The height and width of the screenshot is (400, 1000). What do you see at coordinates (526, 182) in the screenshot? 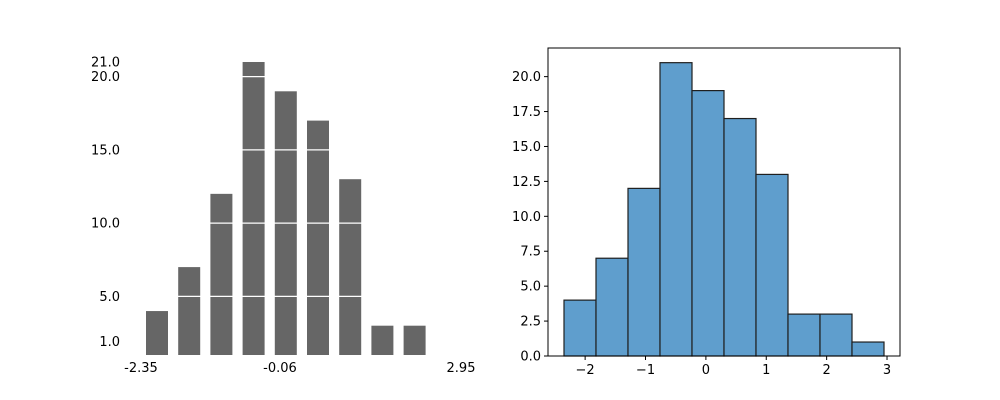
I see `y-tick-label: 12.5` at bounding box center [526, 182].